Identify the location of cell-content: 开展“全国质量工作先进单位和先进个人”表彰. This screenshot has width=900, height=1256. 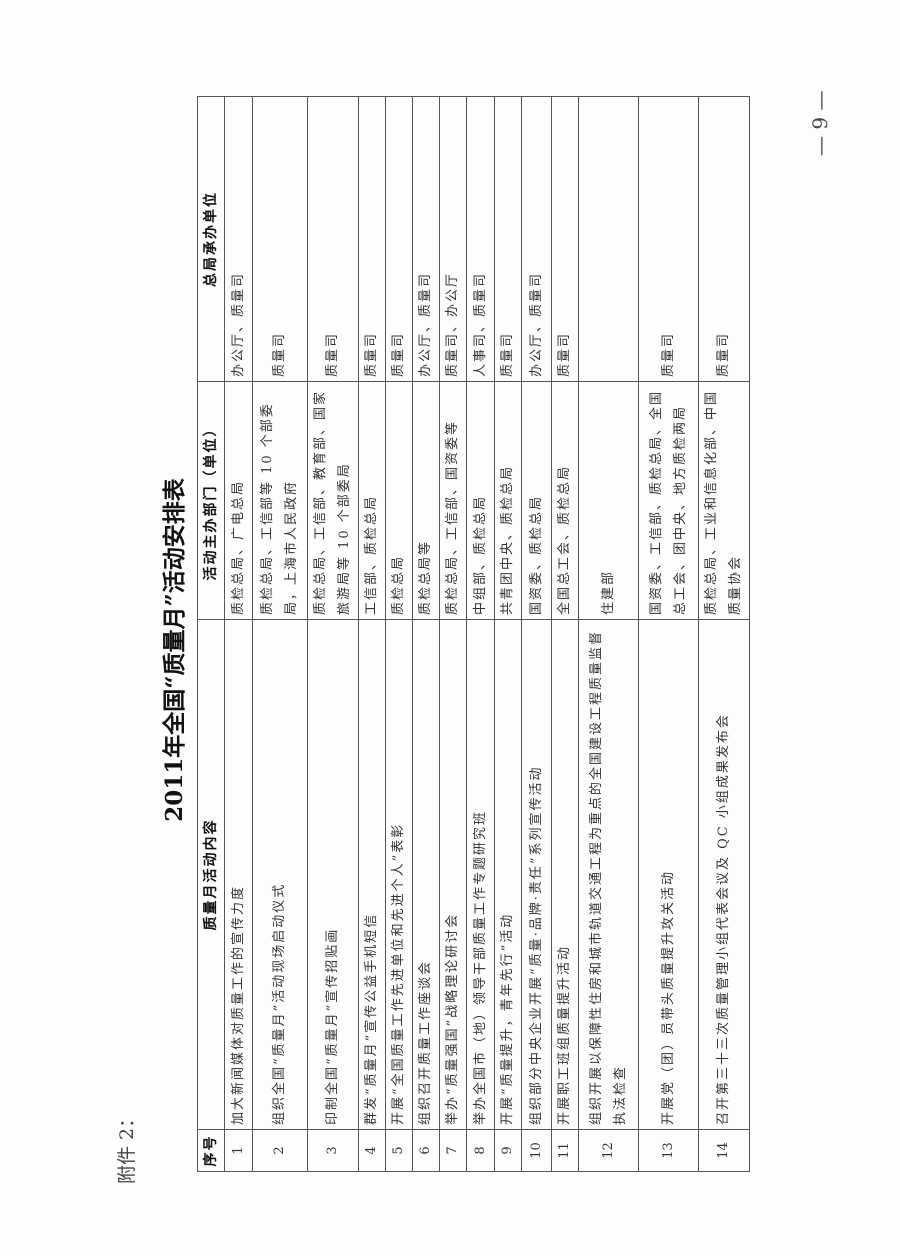
(399, 874).